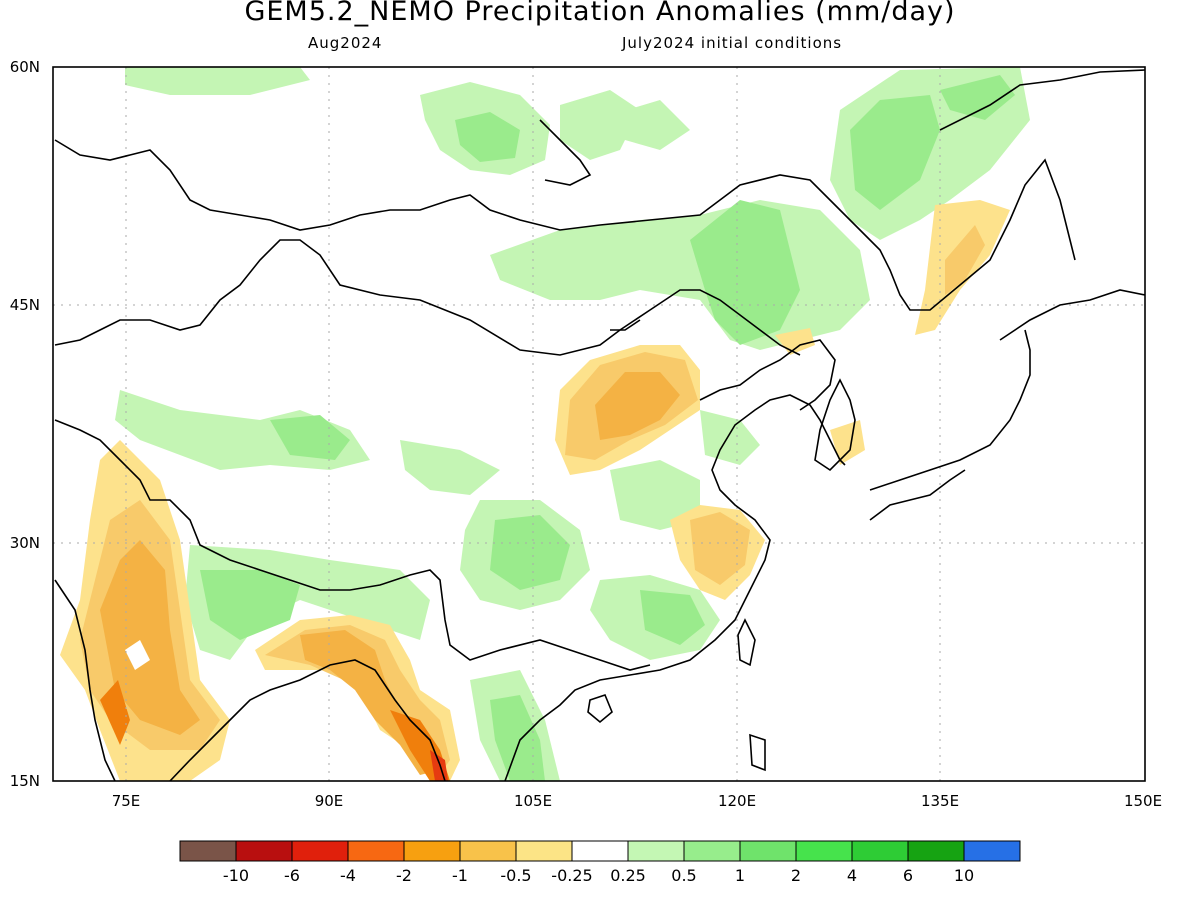  What do you see at coordinates (236, 875) in the screenshot?
I see `colorbar-tick-label: -10` at bounding box center [236, 875].